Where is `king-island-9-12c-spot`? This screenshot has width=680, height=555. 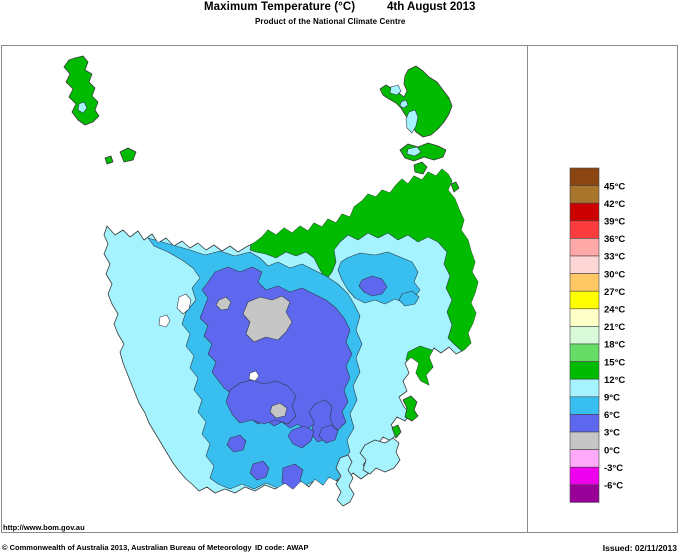 king-island-9-12c-spot is located at coordinates (82, 107).